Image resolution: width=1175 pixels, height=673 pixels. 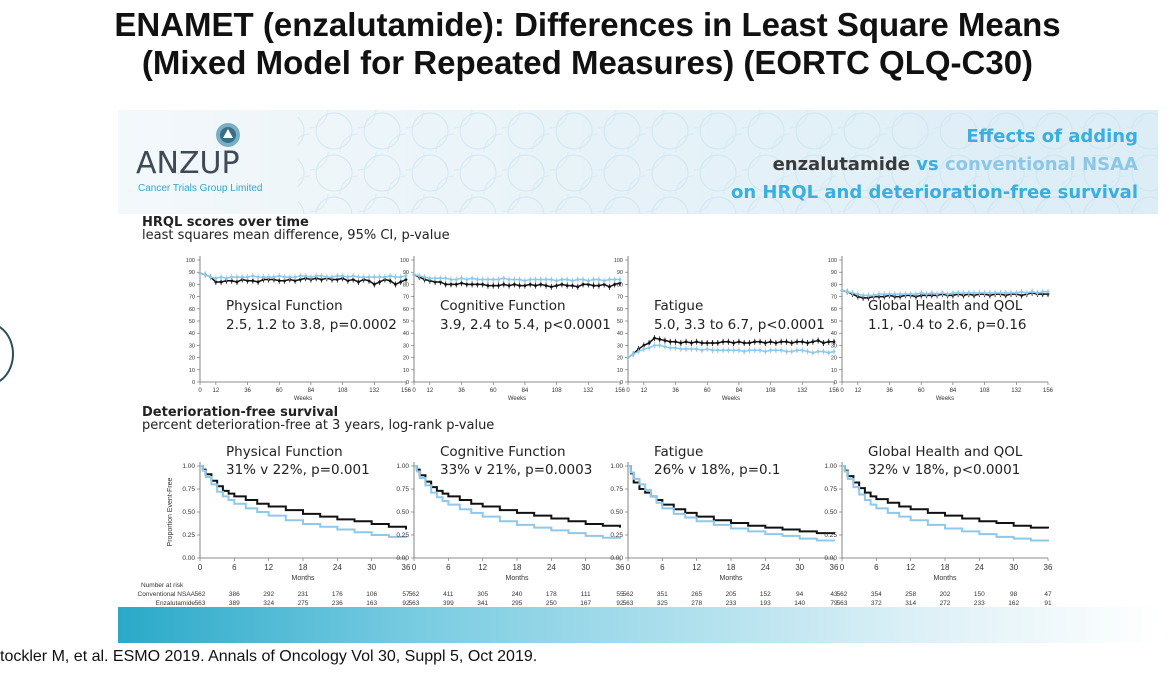 I want to click on chart-6-y-tick-label: 0.25, so click(x=402, y=535).